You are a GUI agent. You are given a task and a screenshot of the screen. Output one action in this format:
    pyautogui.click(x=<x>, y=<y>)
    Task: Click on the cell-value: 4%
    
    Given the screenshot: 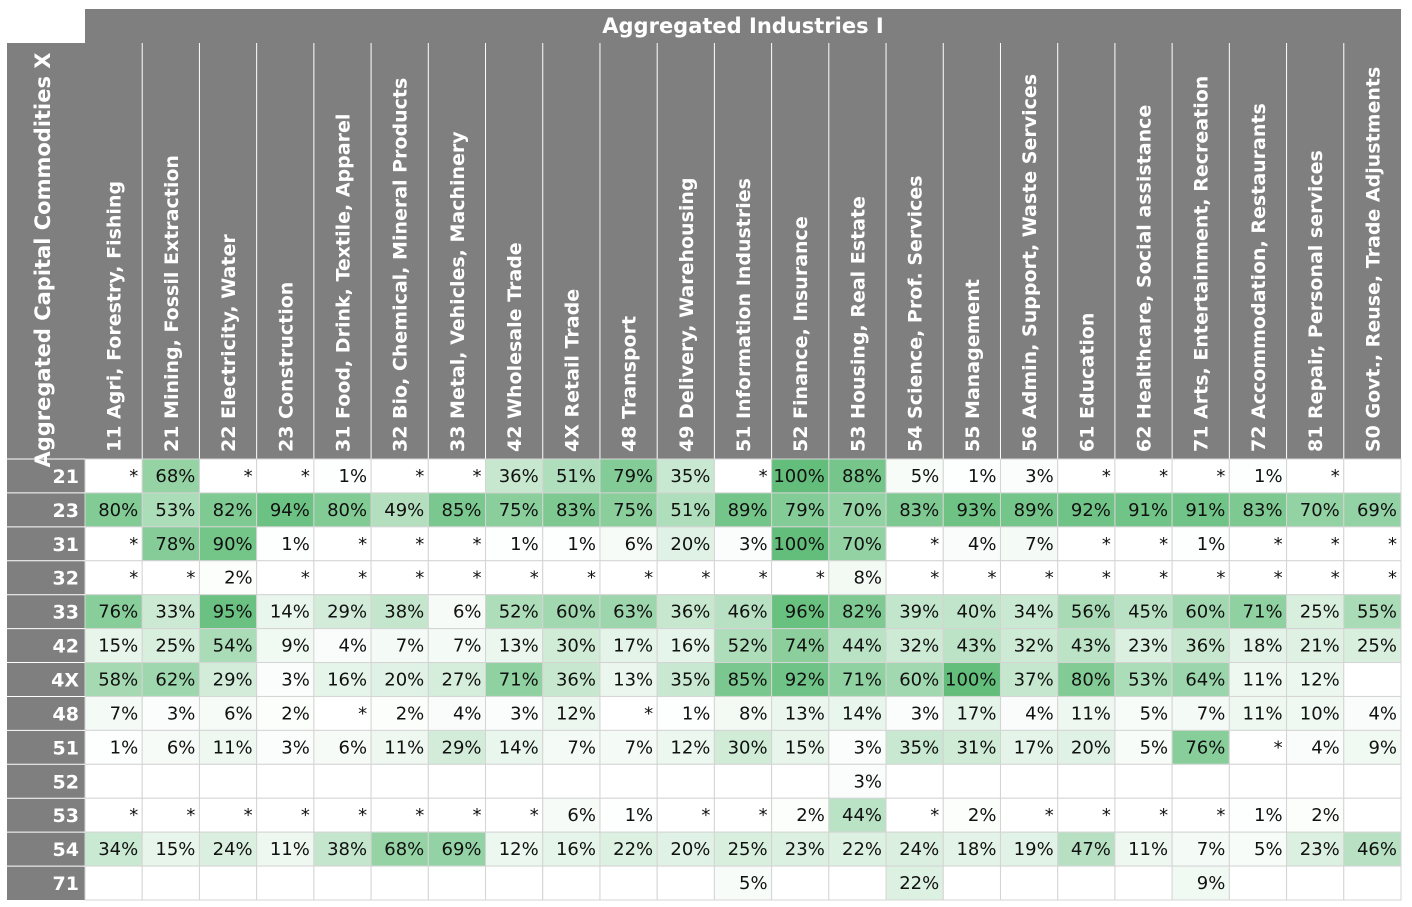 What is the action you would take?
    pyautogui.click(x=1382, y=713)
    